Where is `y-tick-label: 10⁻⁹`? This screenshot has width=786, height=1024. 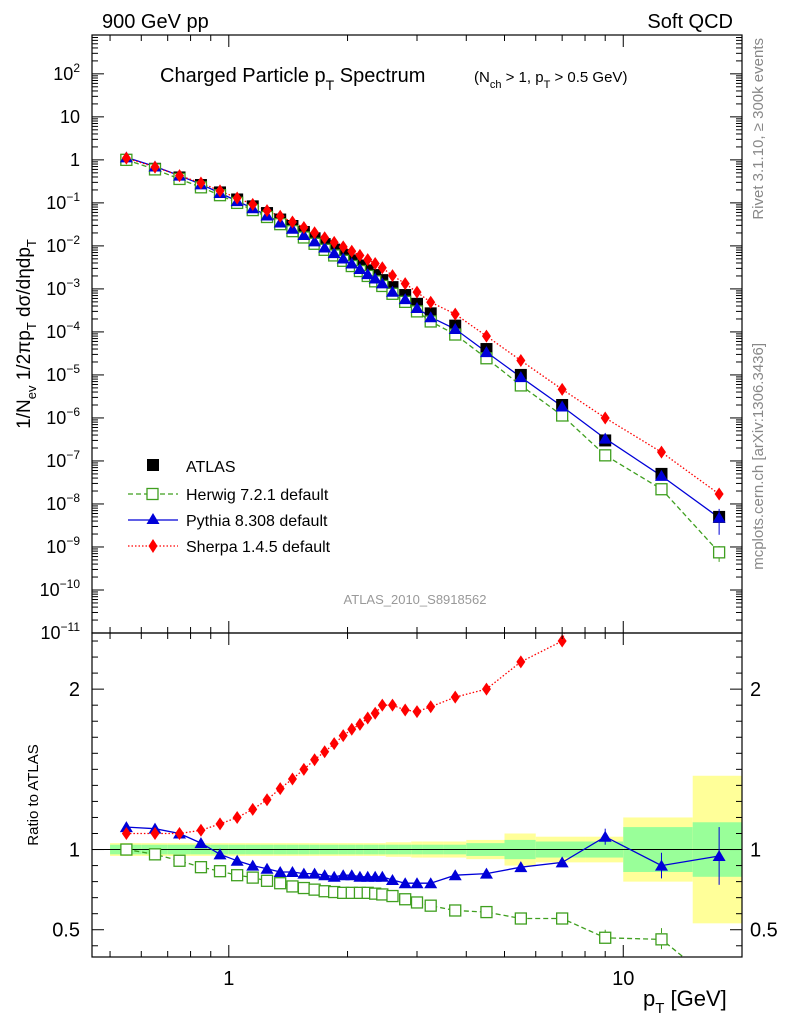 y-tick-label: 10⁻⁹ is located at coordinates (63, 545).